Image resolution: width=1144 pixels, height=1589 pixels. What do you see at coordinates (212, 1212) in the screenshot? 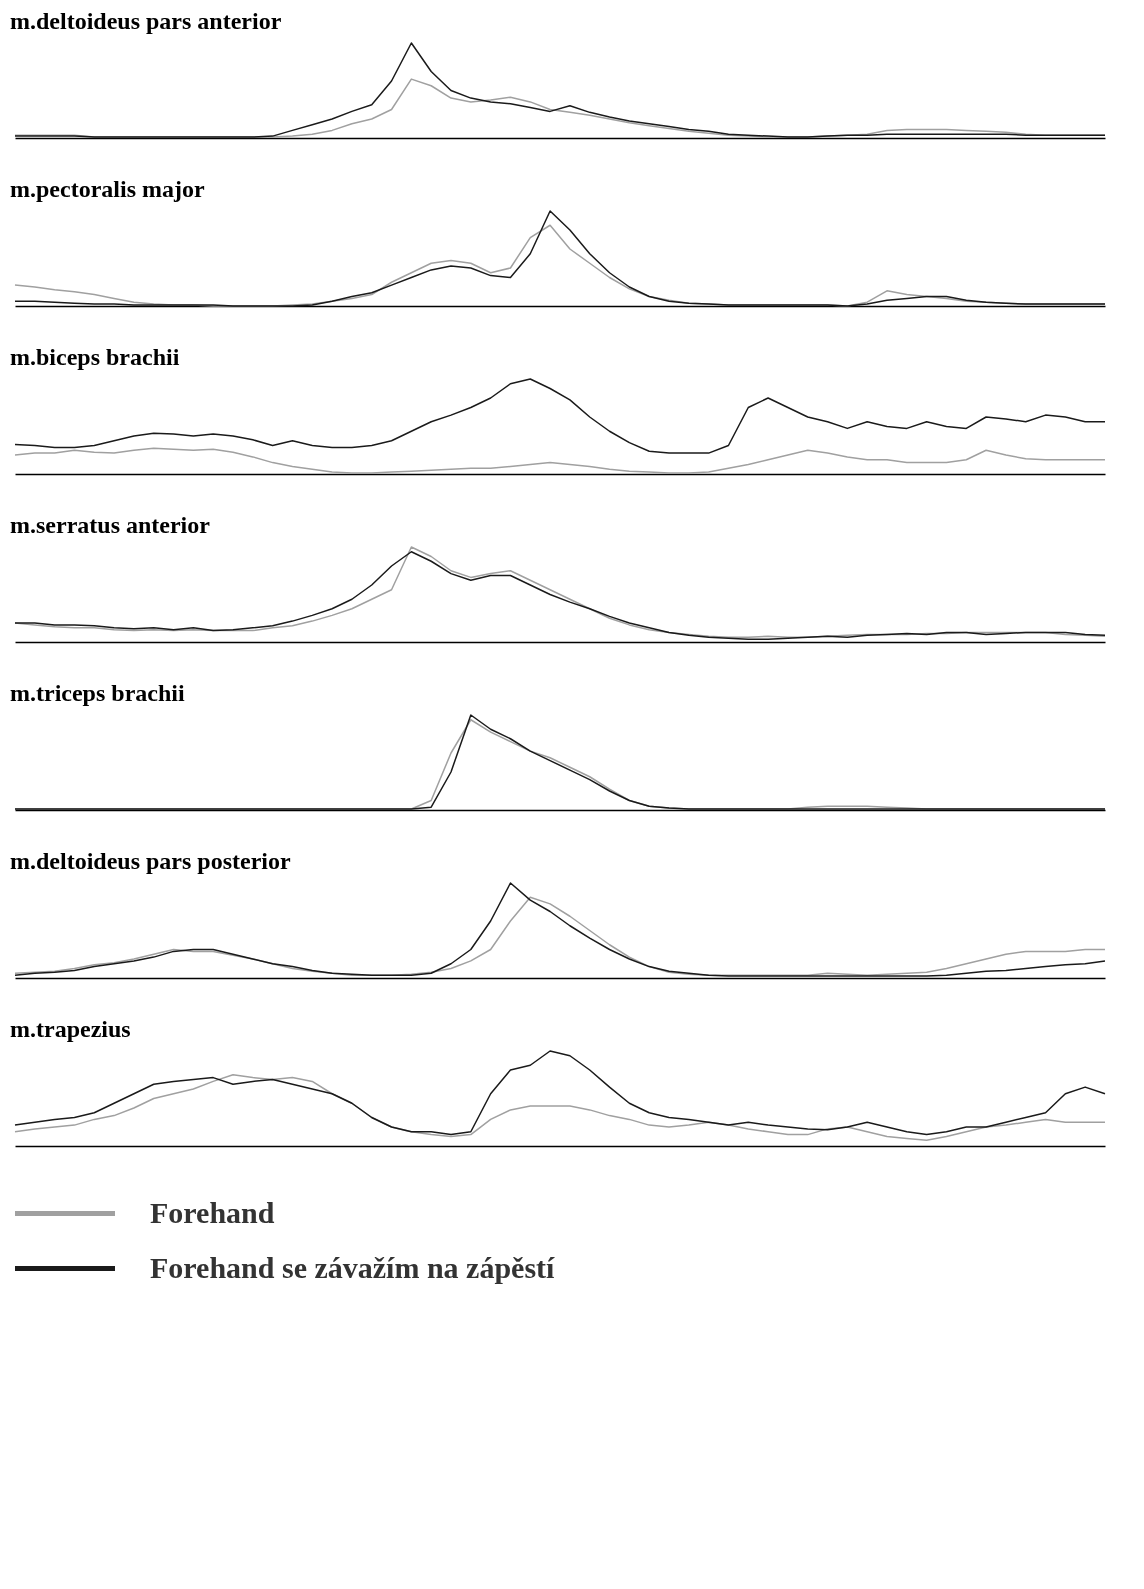
I see `legend-label: Forehand` at bounding box center [212, 1212].